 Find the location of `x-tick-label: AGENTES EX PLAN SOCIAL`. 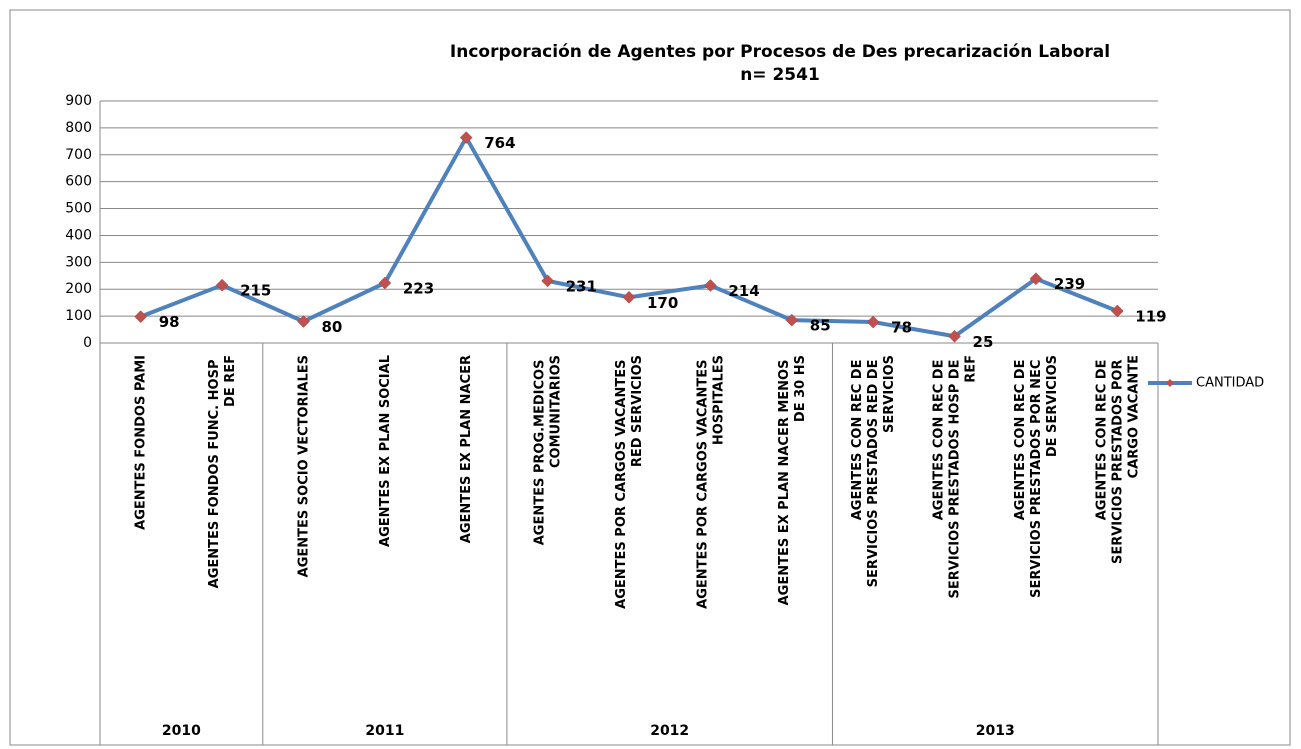

x-tick-label: AGENTES EX PLAN SOCIAL is located at coordinates (384, 451).